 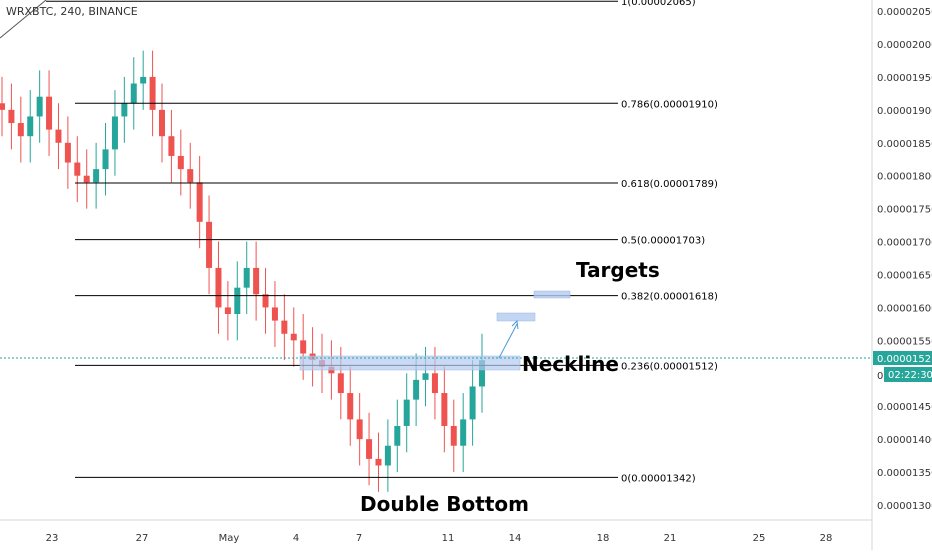 What do you see at coordinates (904, 407) in the screenshot?
I see `price-tick: 0.00001450` at bounding box center [904, 407].